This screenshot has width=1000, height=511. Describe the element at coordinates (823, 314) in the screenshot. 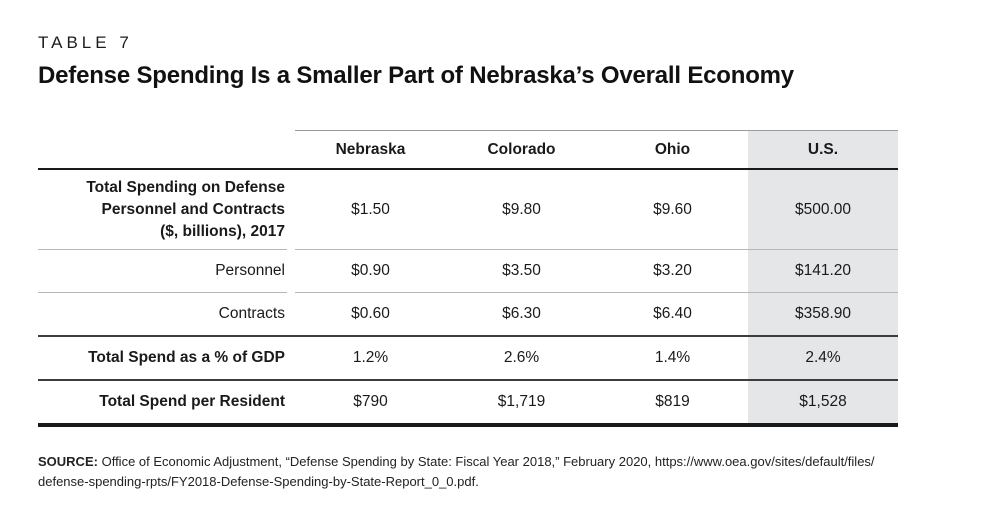

I see `cell-us: $358.90` at that location.